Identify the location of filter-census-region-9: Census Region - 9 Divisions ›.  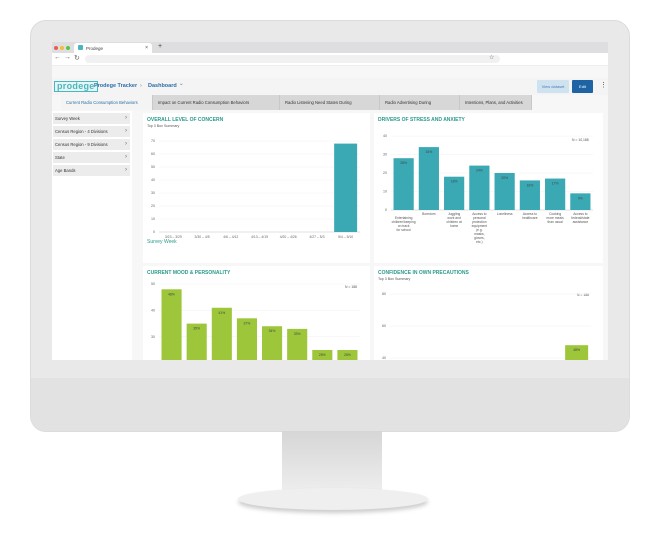
(91, 144).